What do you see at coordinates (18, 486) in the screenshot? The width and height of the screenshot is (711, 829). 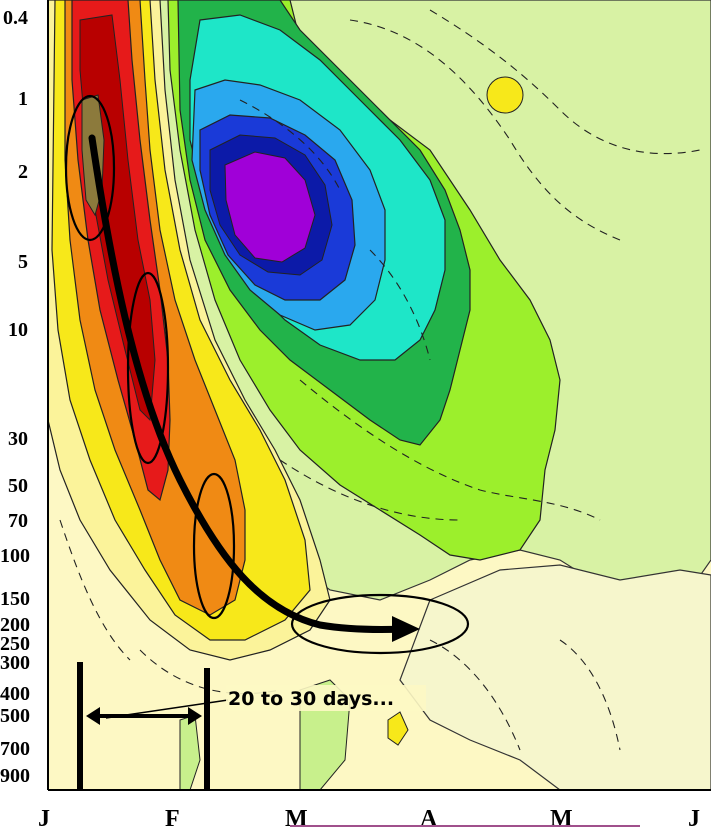 I see `y-tick-label: 50` at bounding box center [18, 486].